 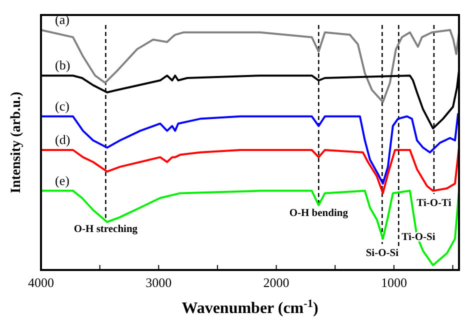 I want to click on x-tick-label: 1000, so click(x=393, y=282).